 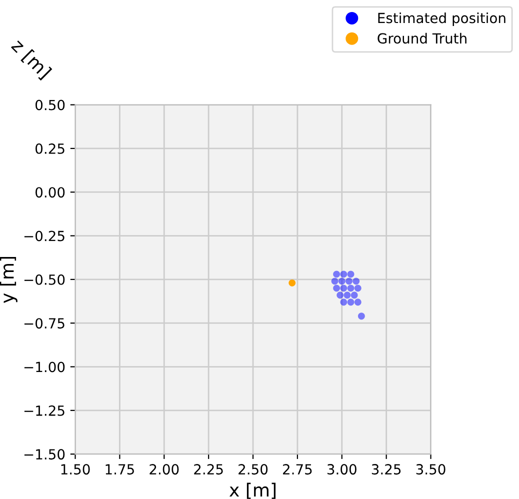 What do you see at coordinates (386, 469) in the screenshot?
I see `x-tick-label: 3.25` at bounding box center [386, 469].